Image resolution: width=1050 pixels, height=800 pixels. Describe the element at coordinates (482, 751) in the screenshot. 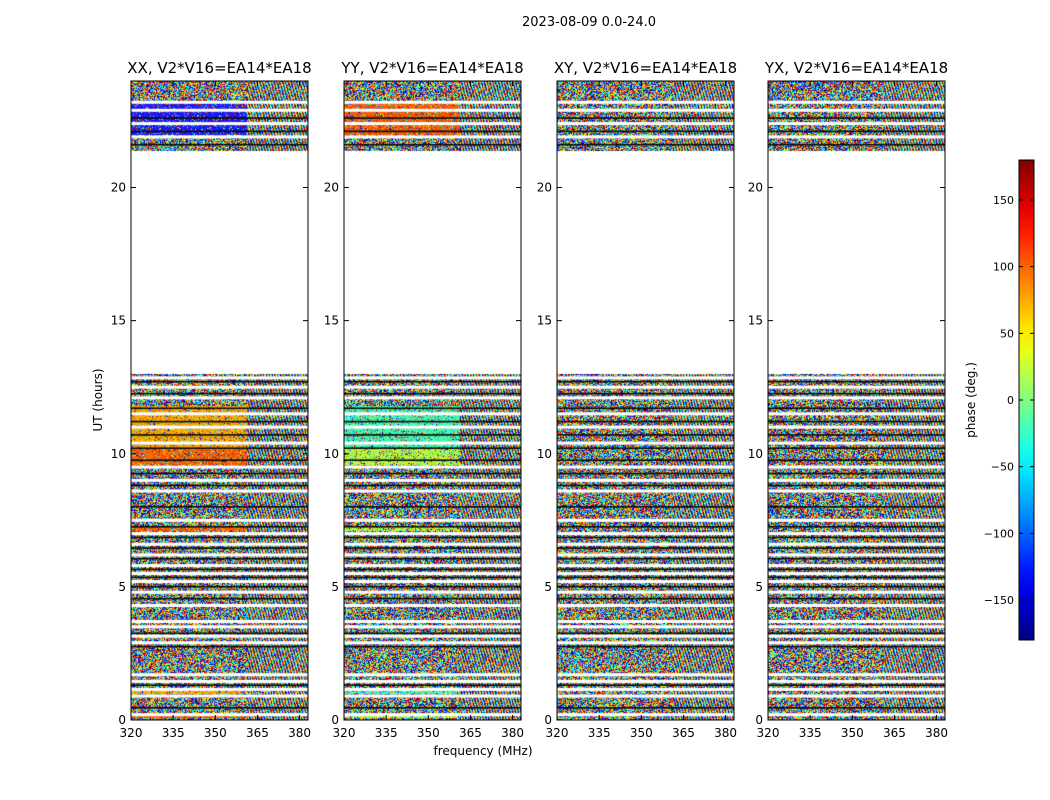

I see `x-axis-label: frequency (MHz)` at that location.